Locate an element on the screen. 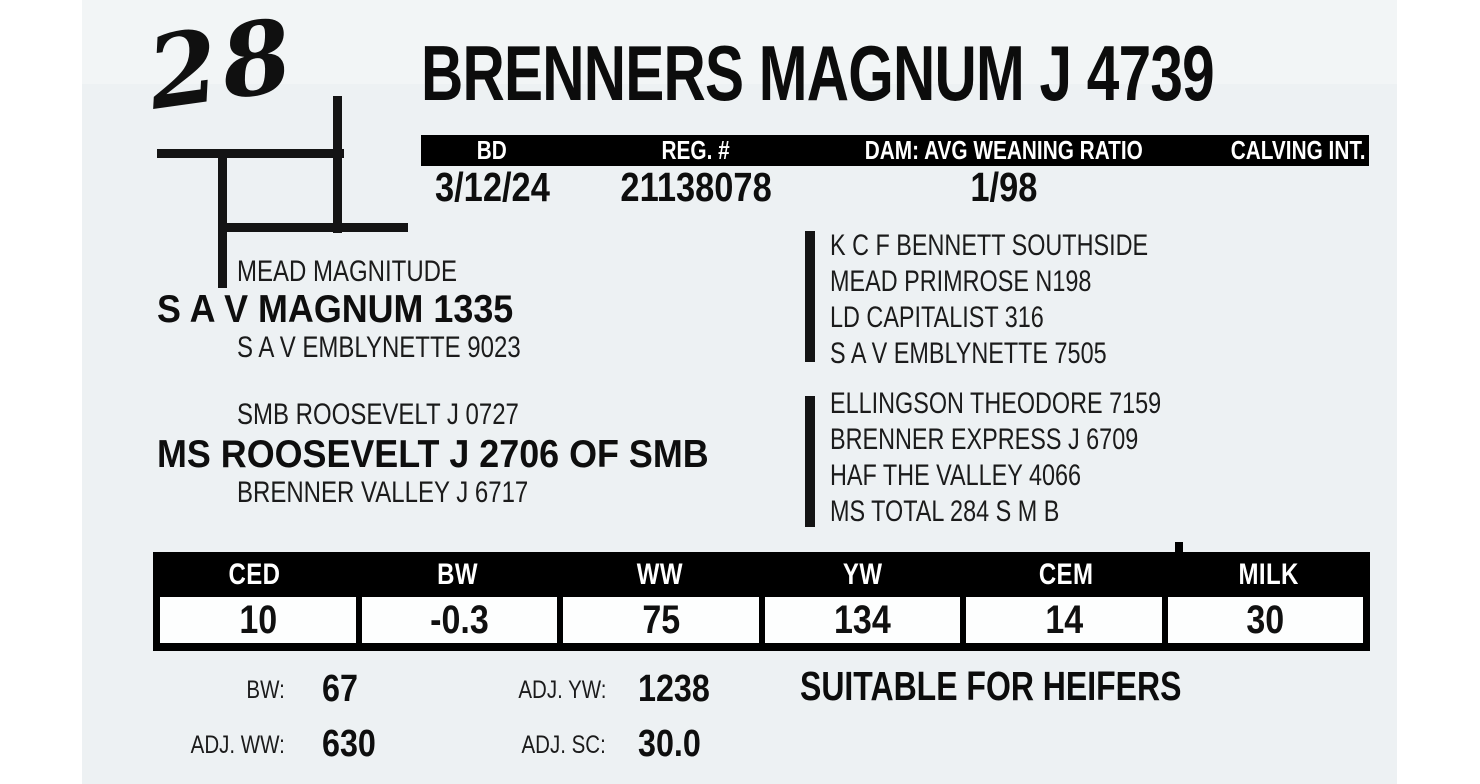 The image size is (1480, 784). list-item: K C F BENNETT SOUTHSIDE is located at coordinates (989, 245).